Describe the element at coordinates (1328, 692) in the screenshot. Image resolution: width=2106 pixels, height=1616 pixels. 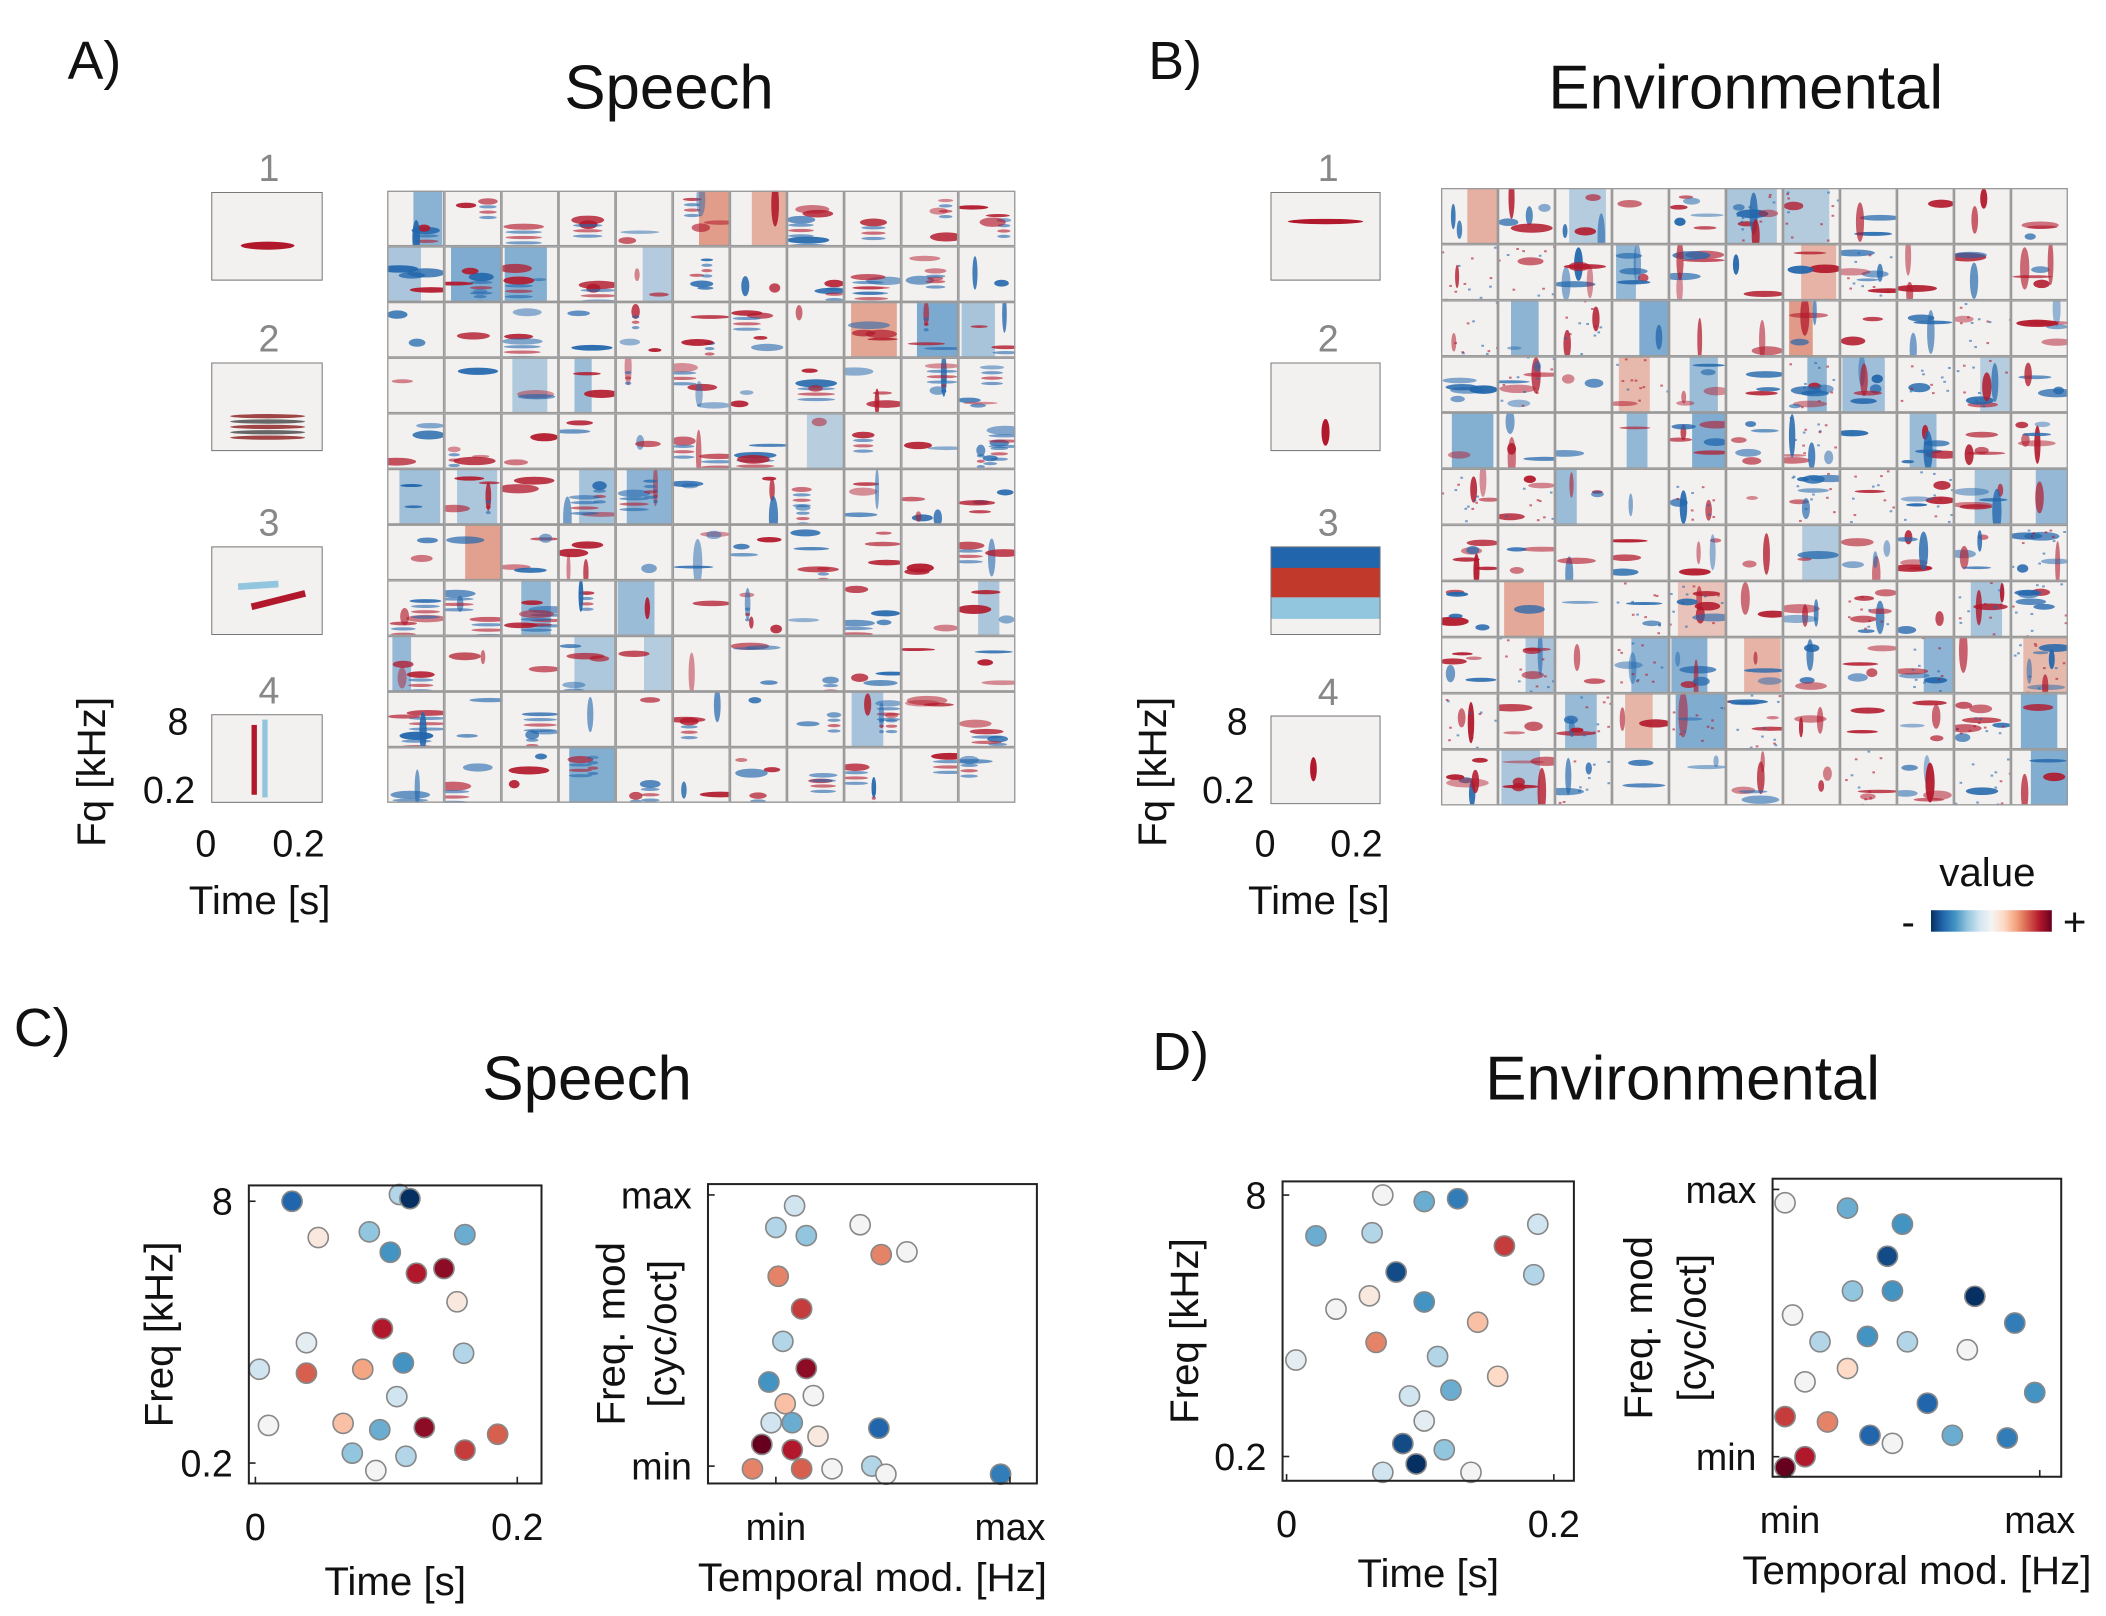
I see `example-number: 4` at that location.